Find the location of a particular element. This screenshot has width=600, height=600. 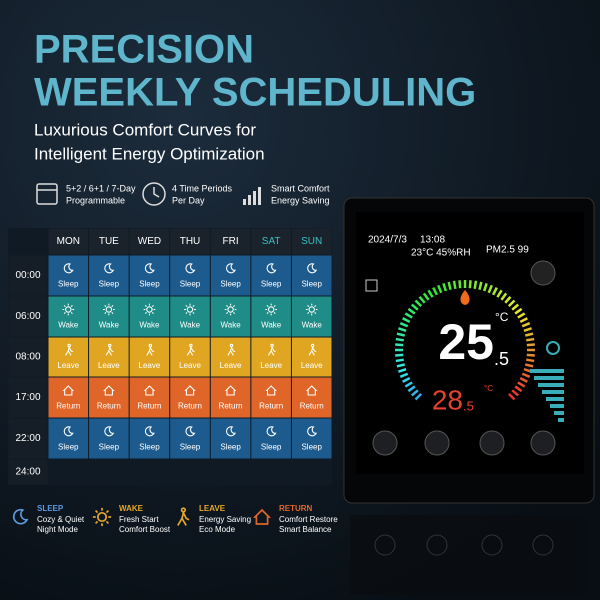

day-label: THU is located at coordinates (190, 241).